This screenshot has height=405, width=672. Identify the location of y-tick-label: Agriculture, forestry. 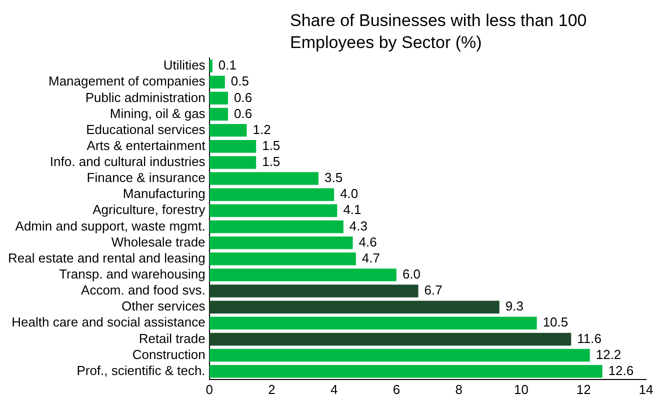
(149, 210).